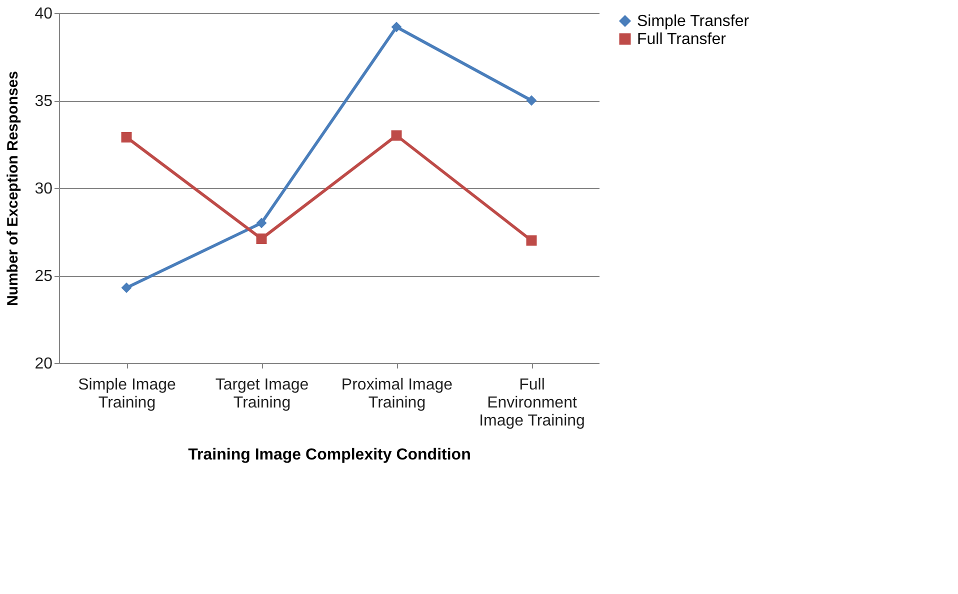 The image size is (958, 594). Describe the element at coordinates (43, 189) in the screenshot. I see `y-tick-label: 30` at that location.